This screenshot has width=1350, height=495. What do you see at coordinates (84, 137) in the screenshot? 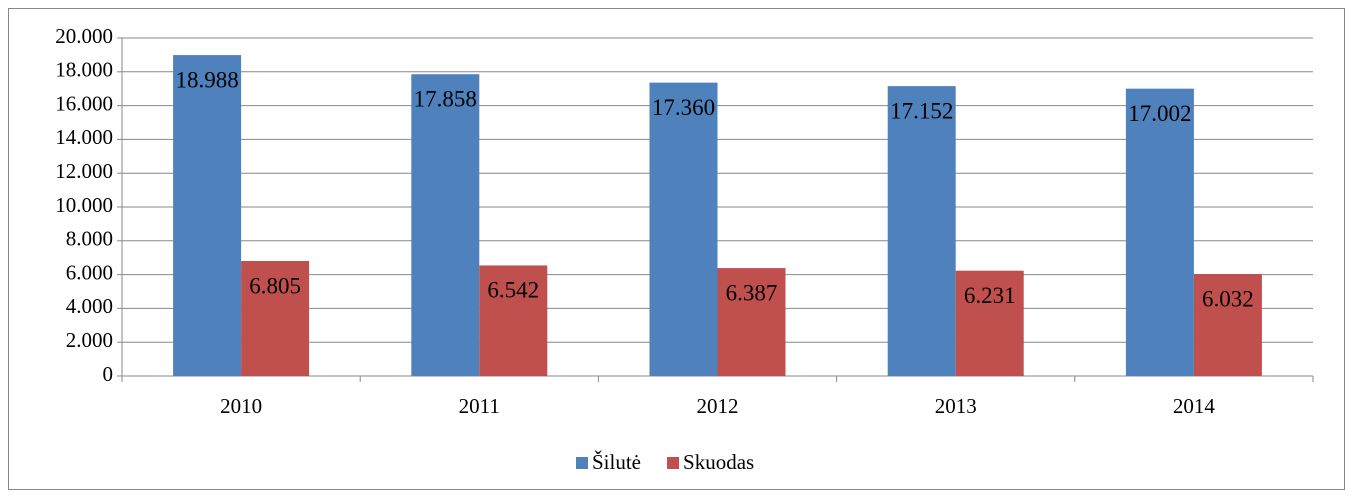
I see `y-tick-label: 14.000` at bounding box center [84, 137].